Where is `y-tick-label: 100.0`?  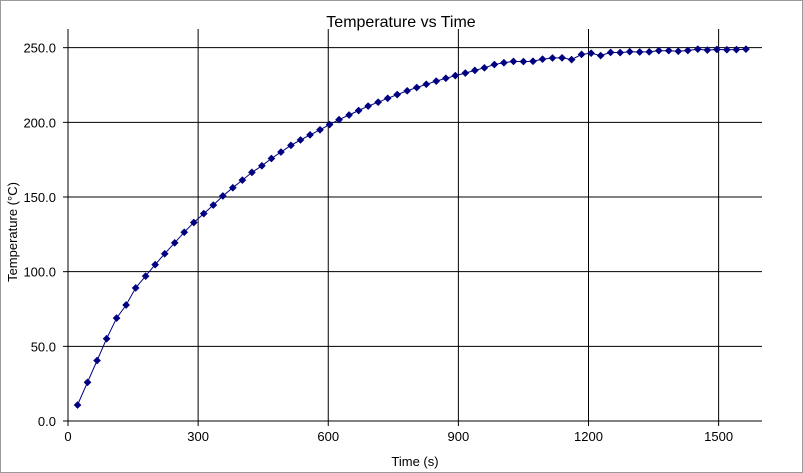
y-tick-label: 100.0 is located at coordinates (39, 272).